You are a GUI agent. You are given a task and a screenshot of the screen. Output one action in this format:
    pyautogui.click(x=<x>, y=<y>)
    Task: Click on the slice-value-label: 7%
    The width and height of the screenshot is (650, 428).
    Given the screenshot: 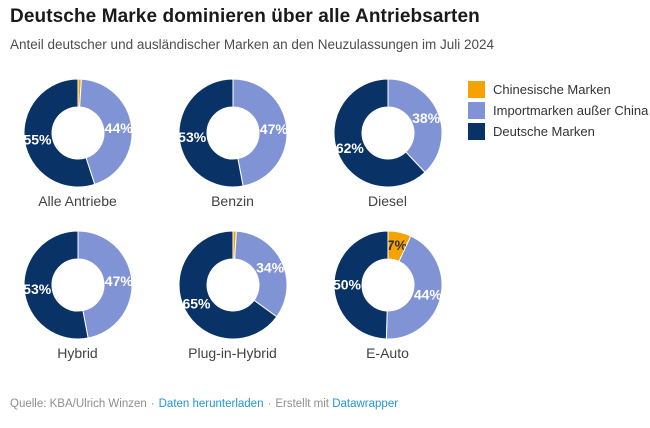 What is the action you would take?
    pyautogui.click(x=396, y=245)
    